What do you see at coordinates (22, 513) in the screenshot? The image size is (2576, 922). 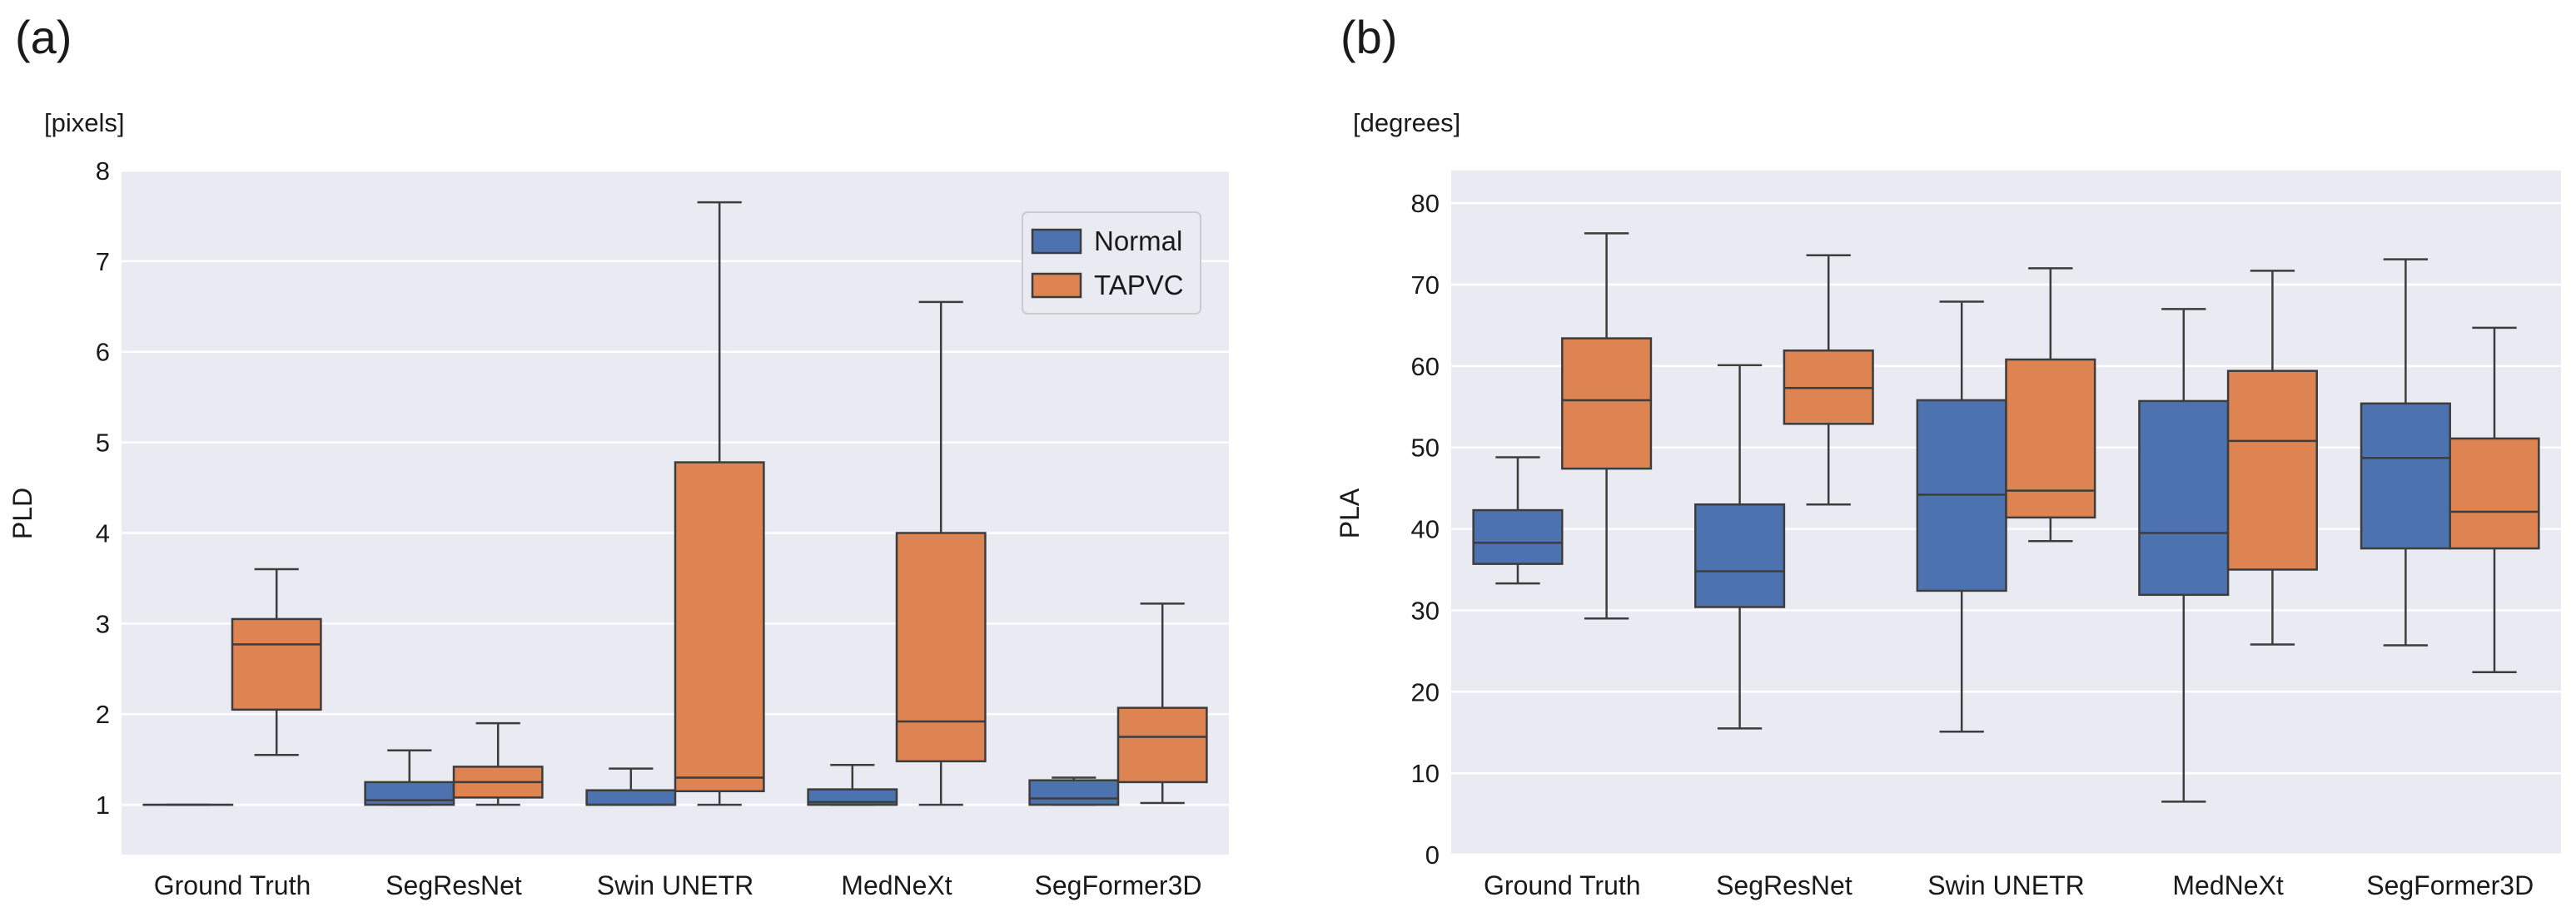 I see `panel-a-y-axis-title: PLD` at bounding box center [22, 513].